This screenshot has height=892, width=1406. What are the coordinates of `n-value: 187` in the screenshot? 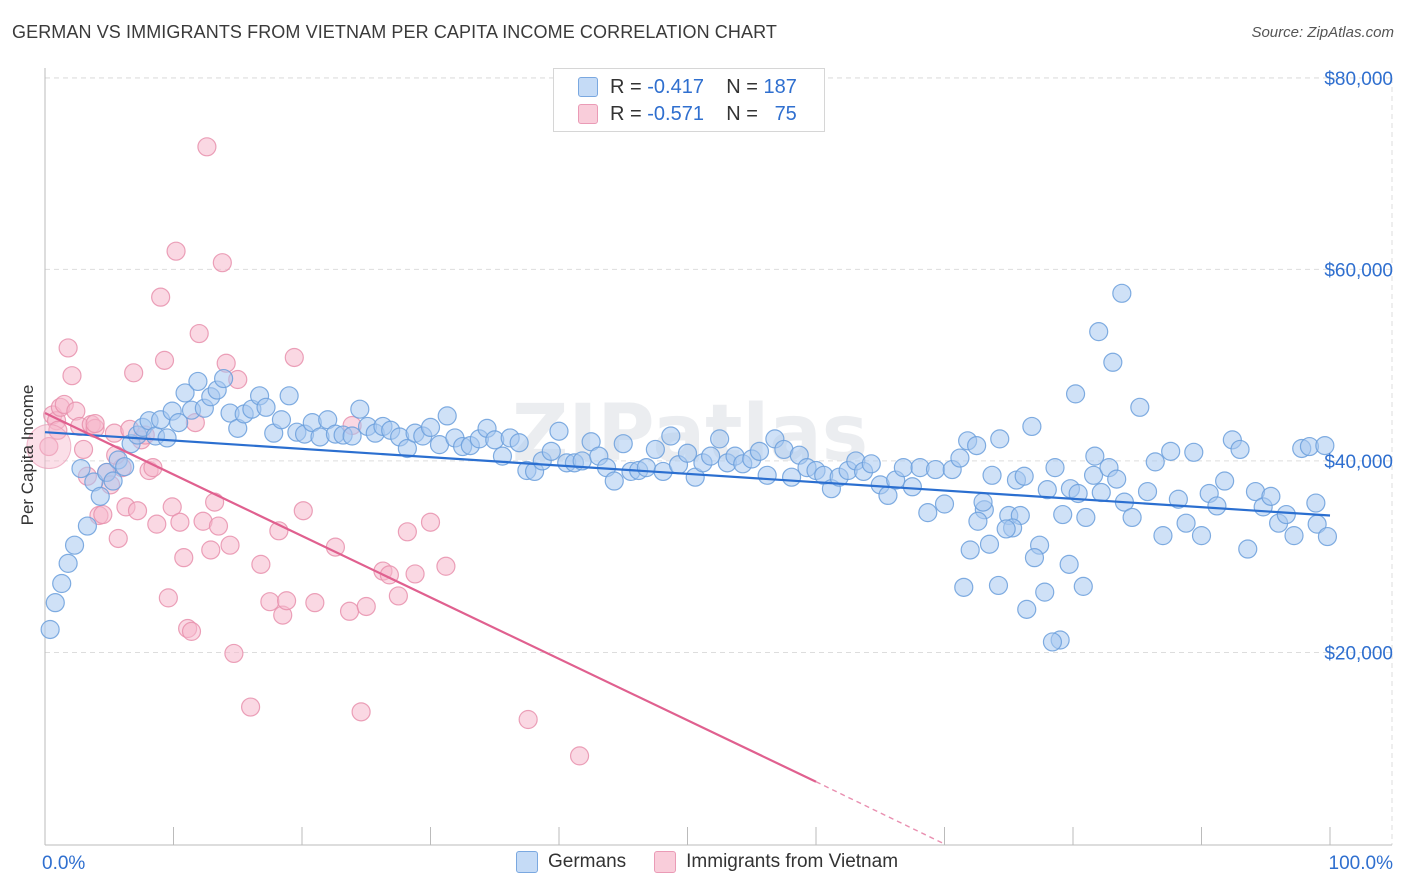 It's located at (780, 86).